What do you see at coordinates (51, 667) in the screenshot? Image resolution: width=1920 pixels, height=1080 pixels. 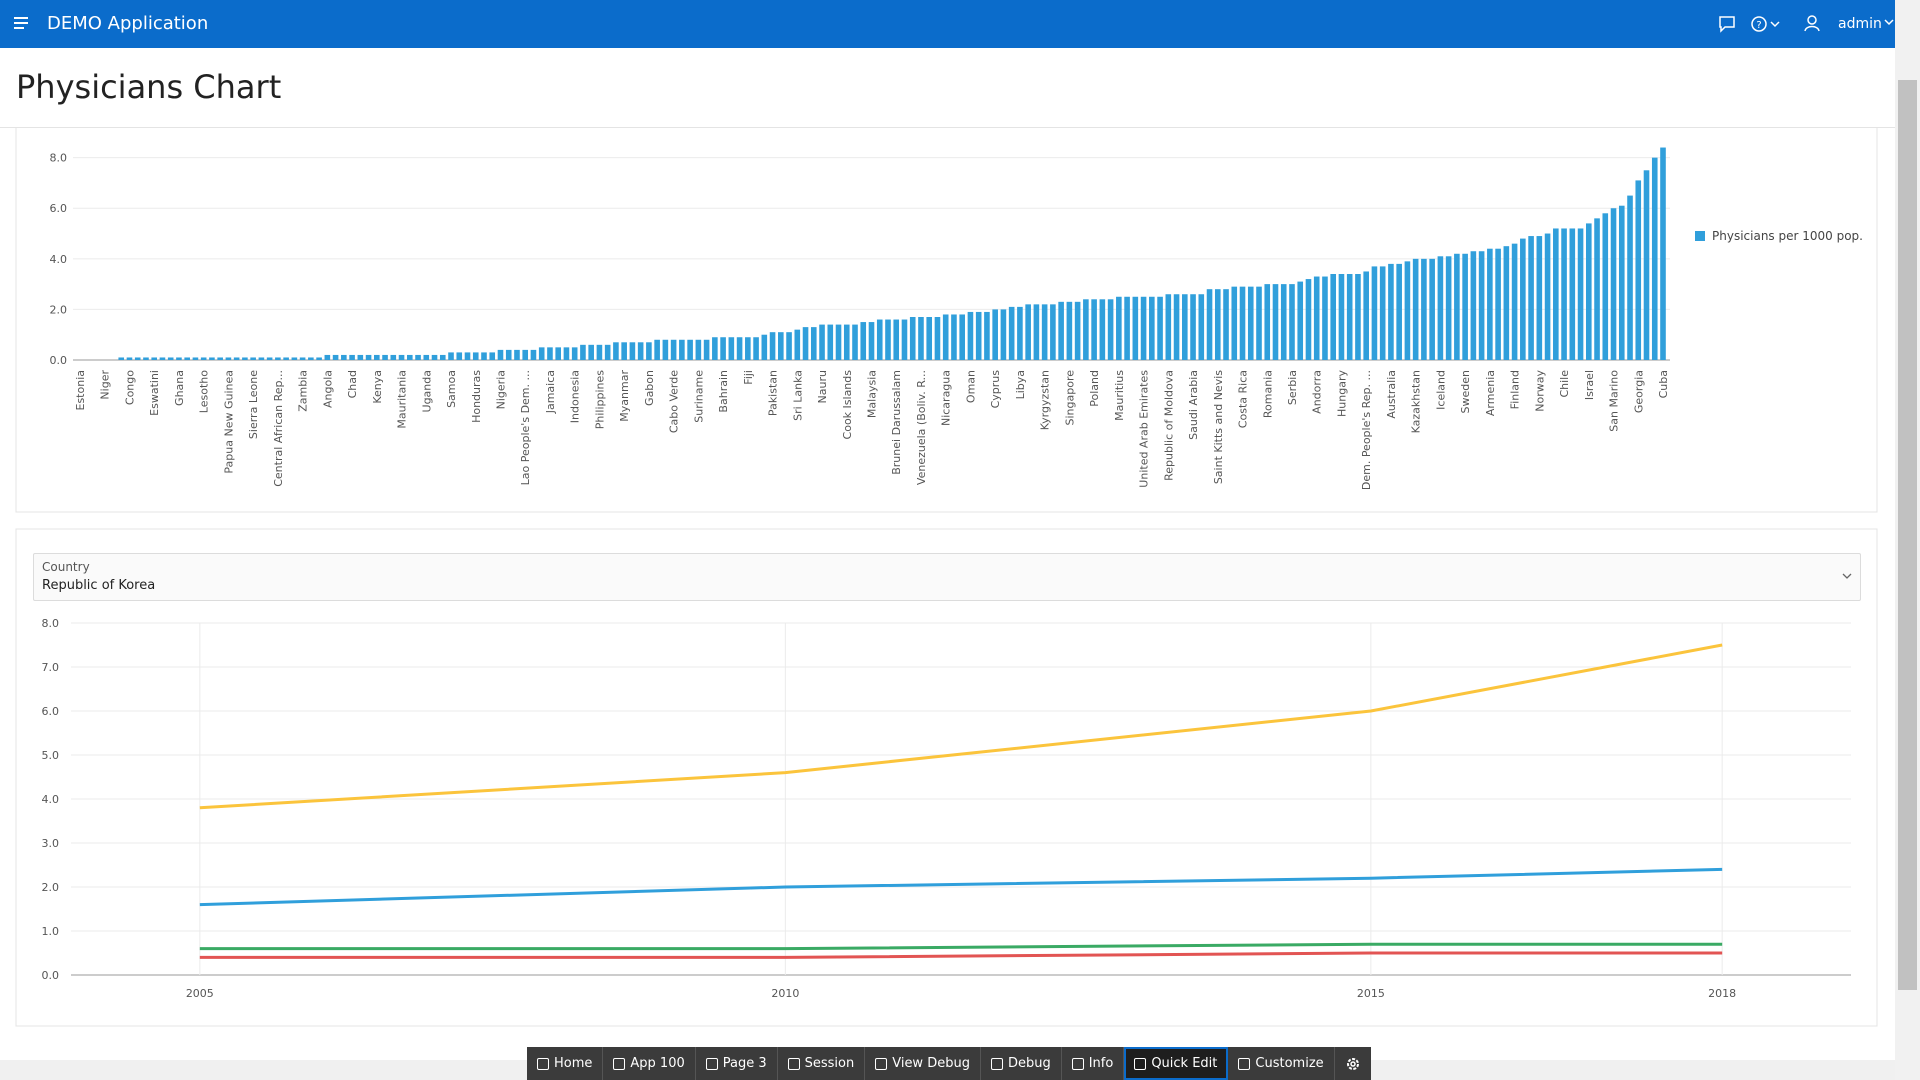 I see `y-tick-label: 7.0` at bounding box center [51, 667].